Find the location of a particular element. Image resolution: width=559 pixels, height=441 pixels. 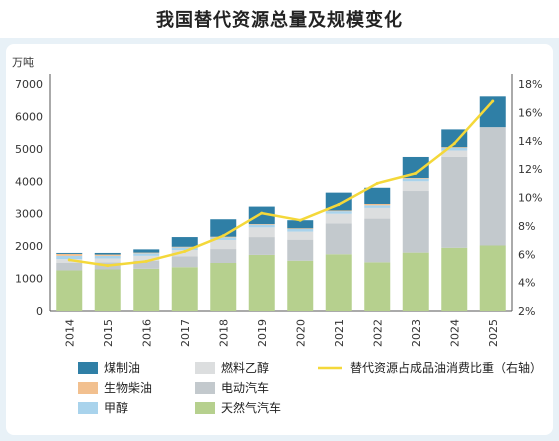

x-tick-label: 2025 is located at coordinates (493, 333).